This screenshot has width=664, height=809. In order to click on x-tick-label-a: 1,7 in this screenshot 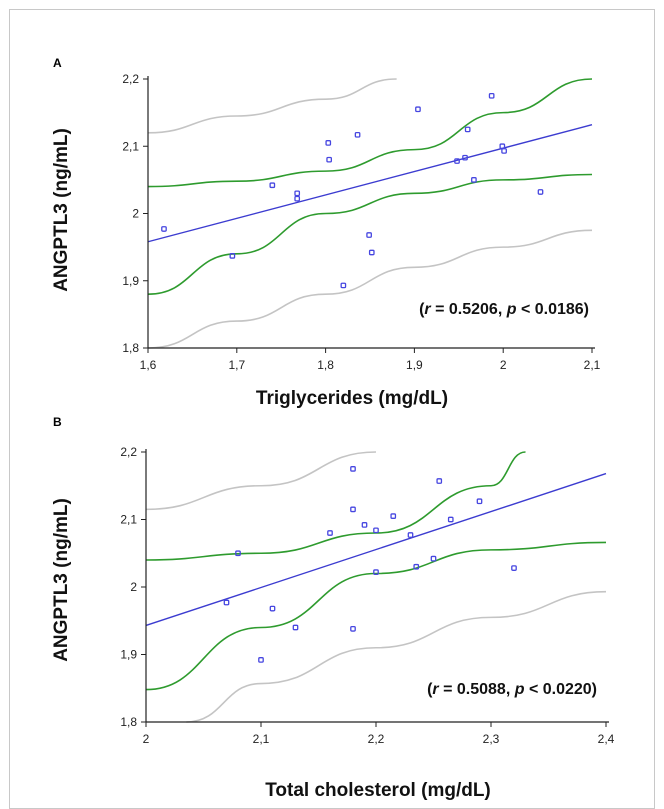, I will do `click(236, 365)`.